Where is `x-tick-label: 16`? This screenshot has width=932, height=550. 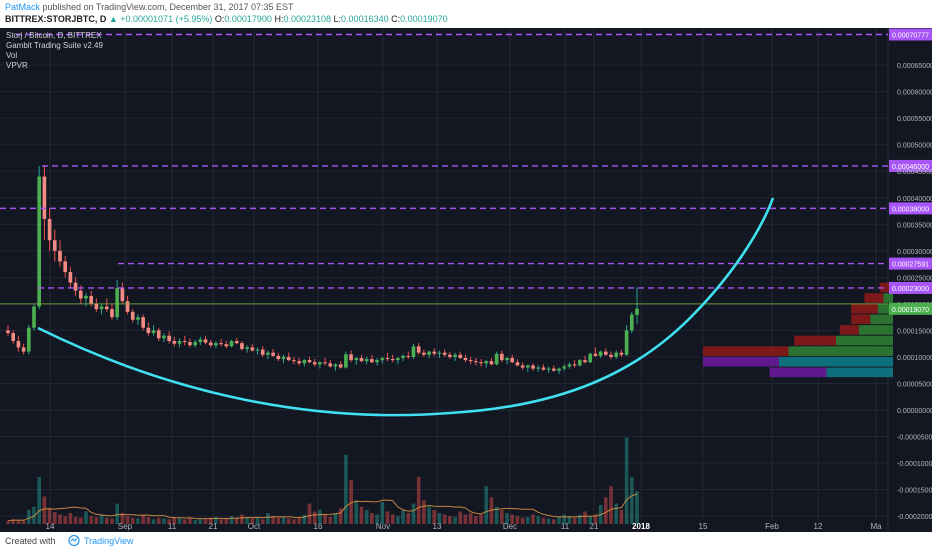 x-tick-label: 16 is located at coordinates (318, 526).